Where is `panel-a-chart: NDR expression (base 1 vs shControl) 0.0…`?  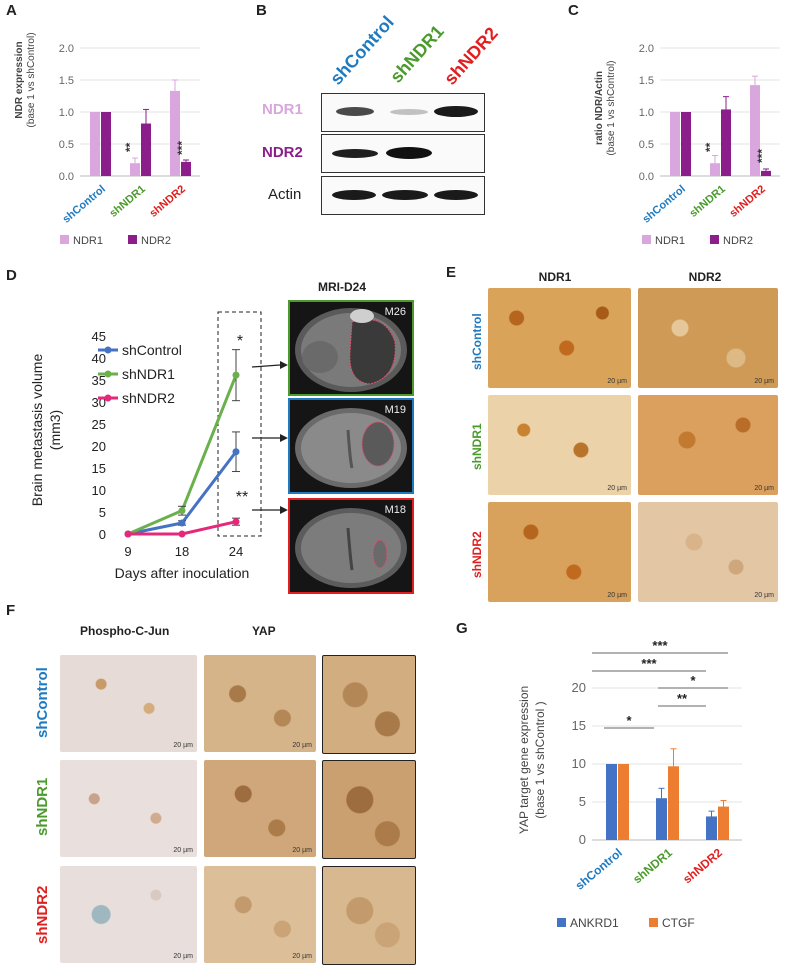 panel-a-chart: NDR expression (base 1 vs shControl) 0.0… is located at coordinates (107, 139).